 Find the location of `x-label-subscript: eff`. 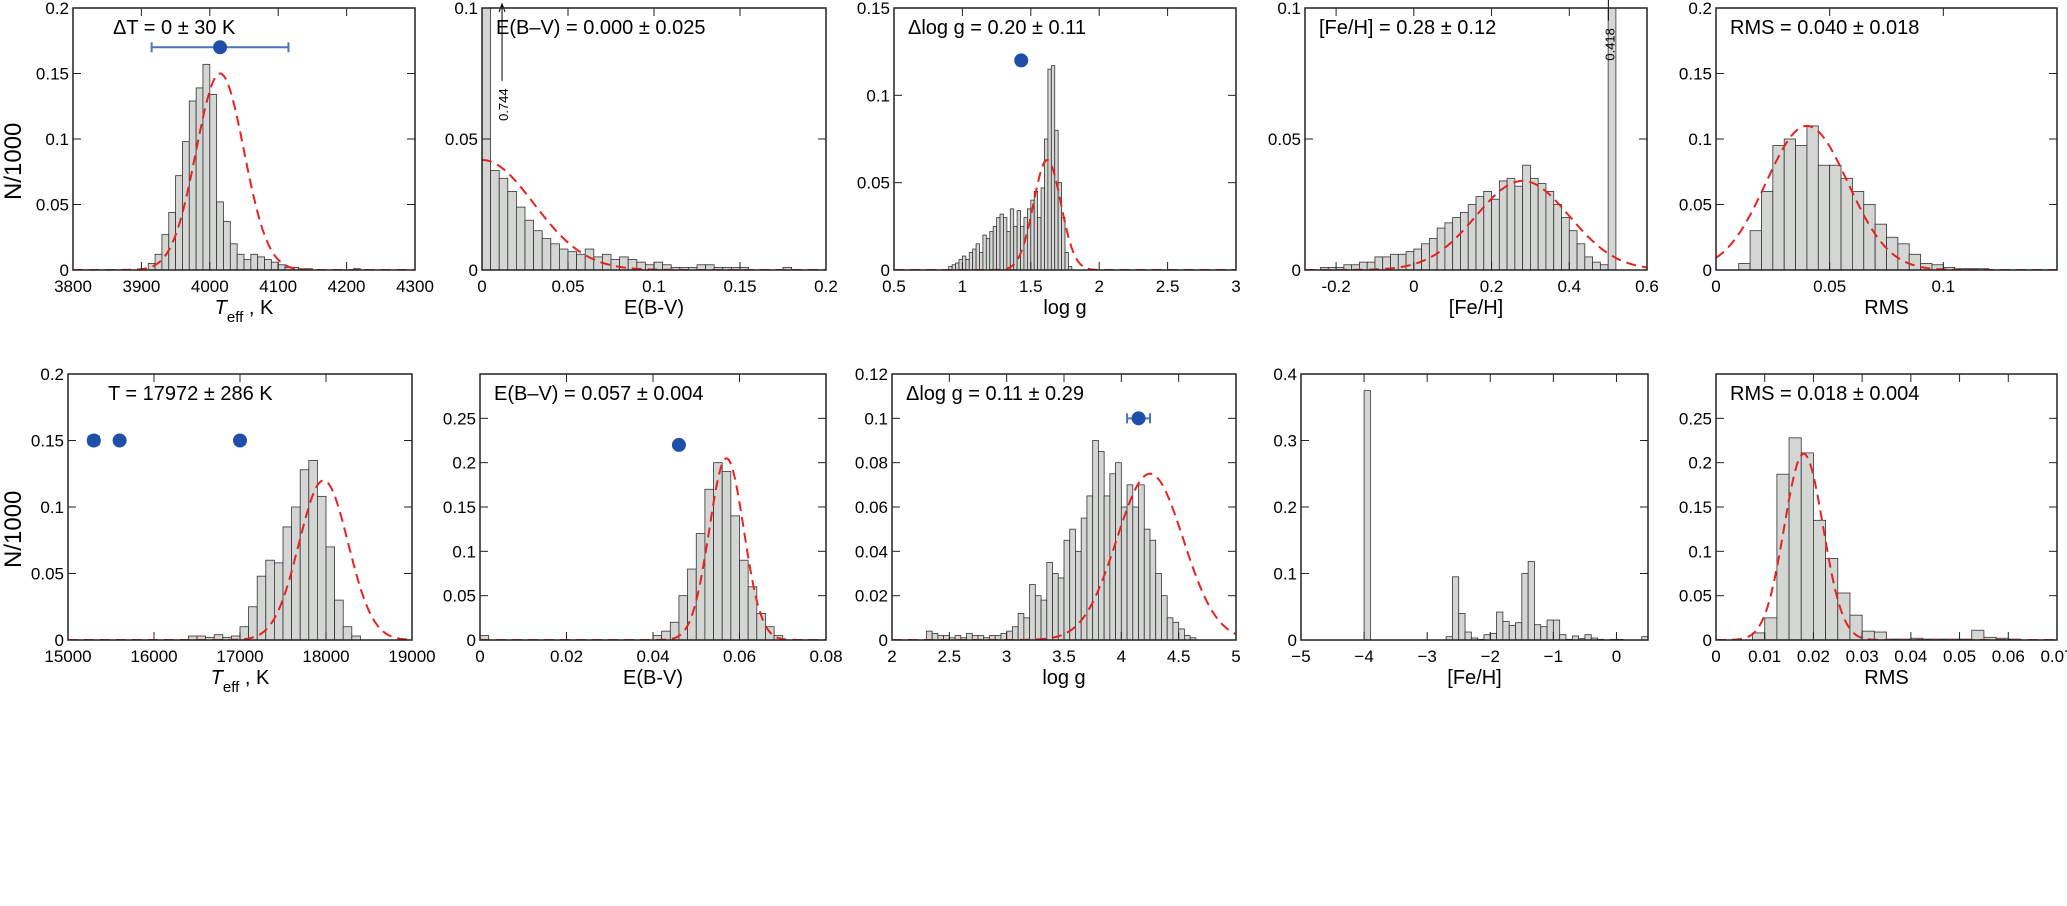

x-label-subscript: eff is located at coordinates (231, 687).